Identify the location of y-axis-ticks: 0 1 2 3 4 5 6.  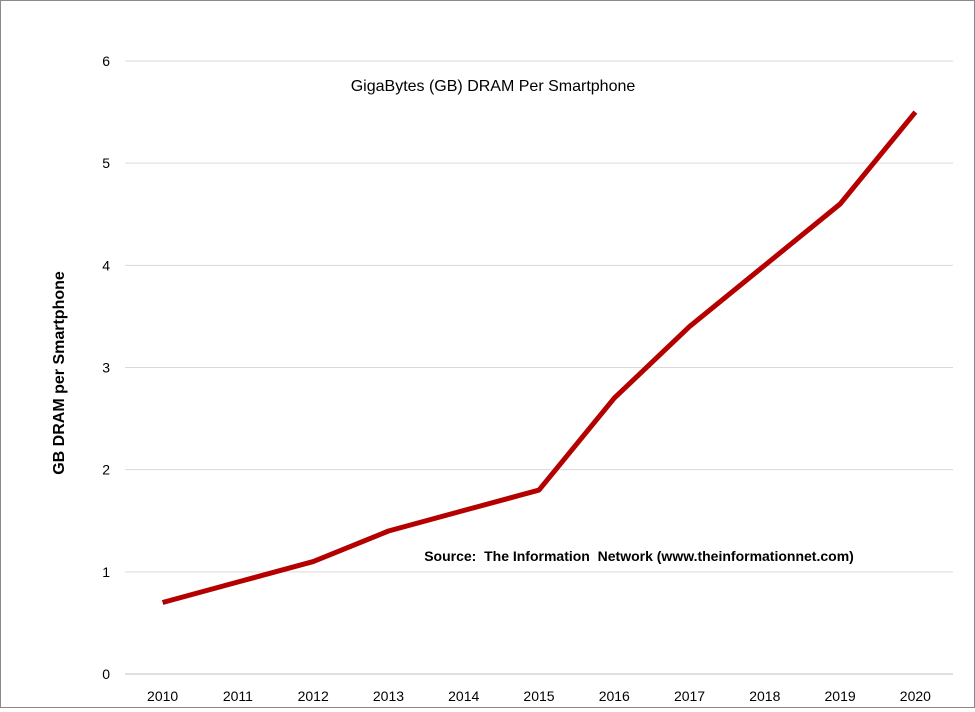
(106, 367).